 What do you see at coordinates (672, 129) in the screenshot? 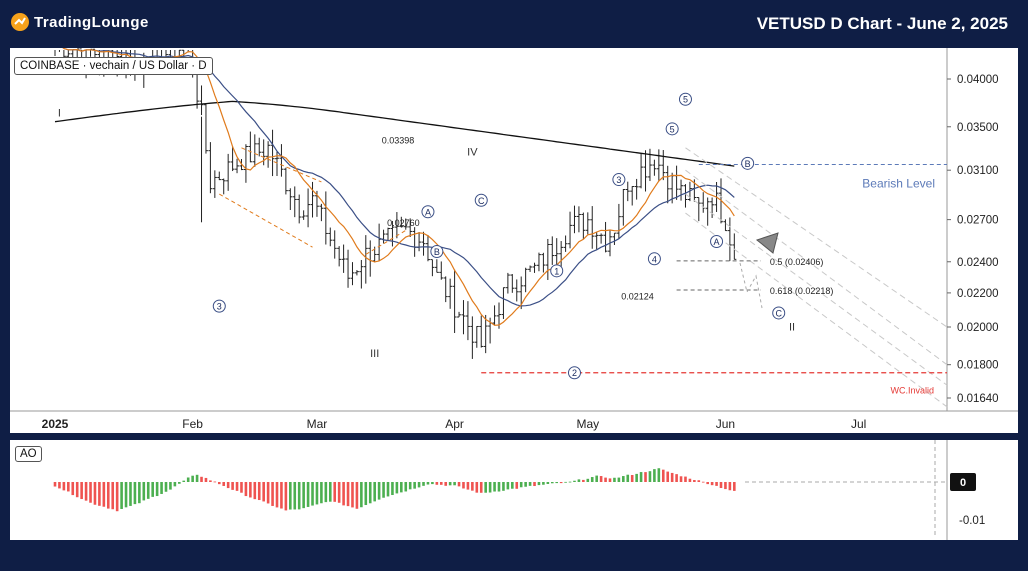
I see `wave-label: 5` at bounding box center [672, 129].